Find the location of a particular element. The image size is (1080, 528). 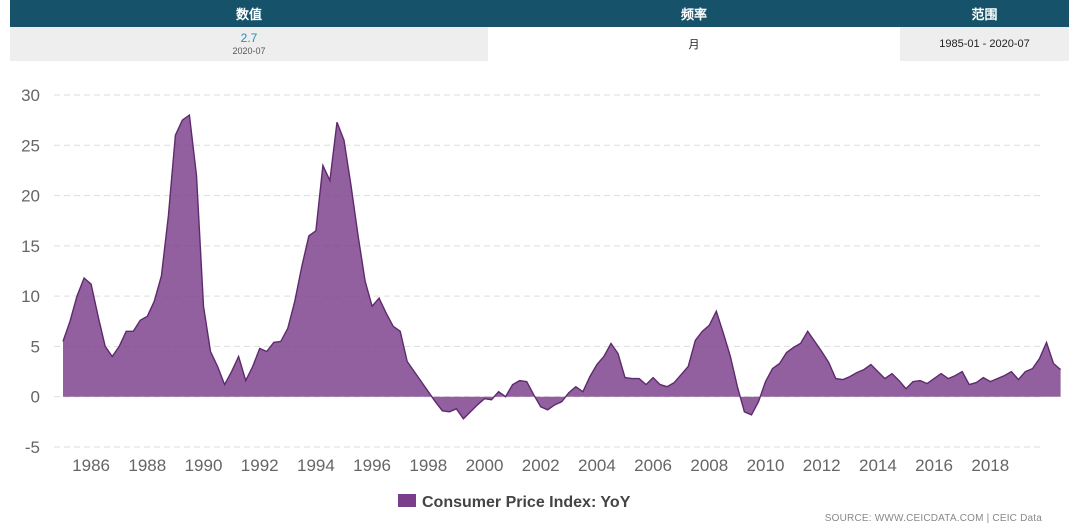

value-cell: 2.7 2020-07 is located at coordinates (249, 44).